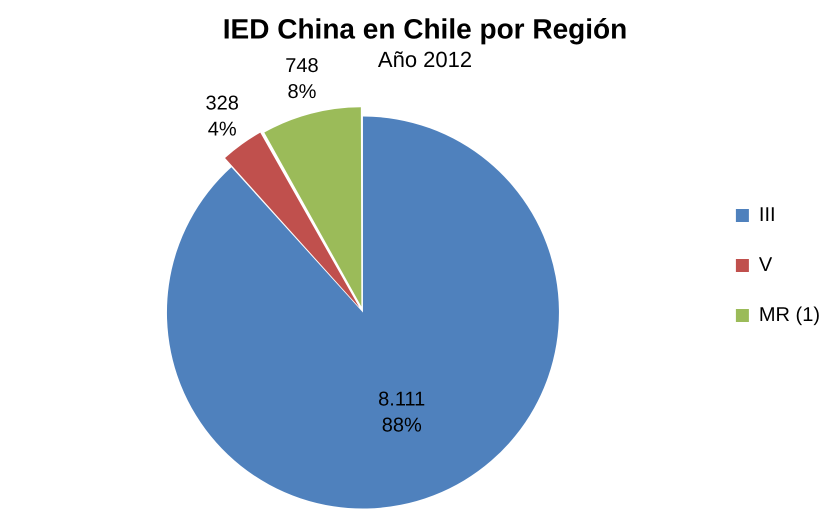 The height and width of the screenshot is (531, 840). I want to click on legend-label: III, so click(767, 215).